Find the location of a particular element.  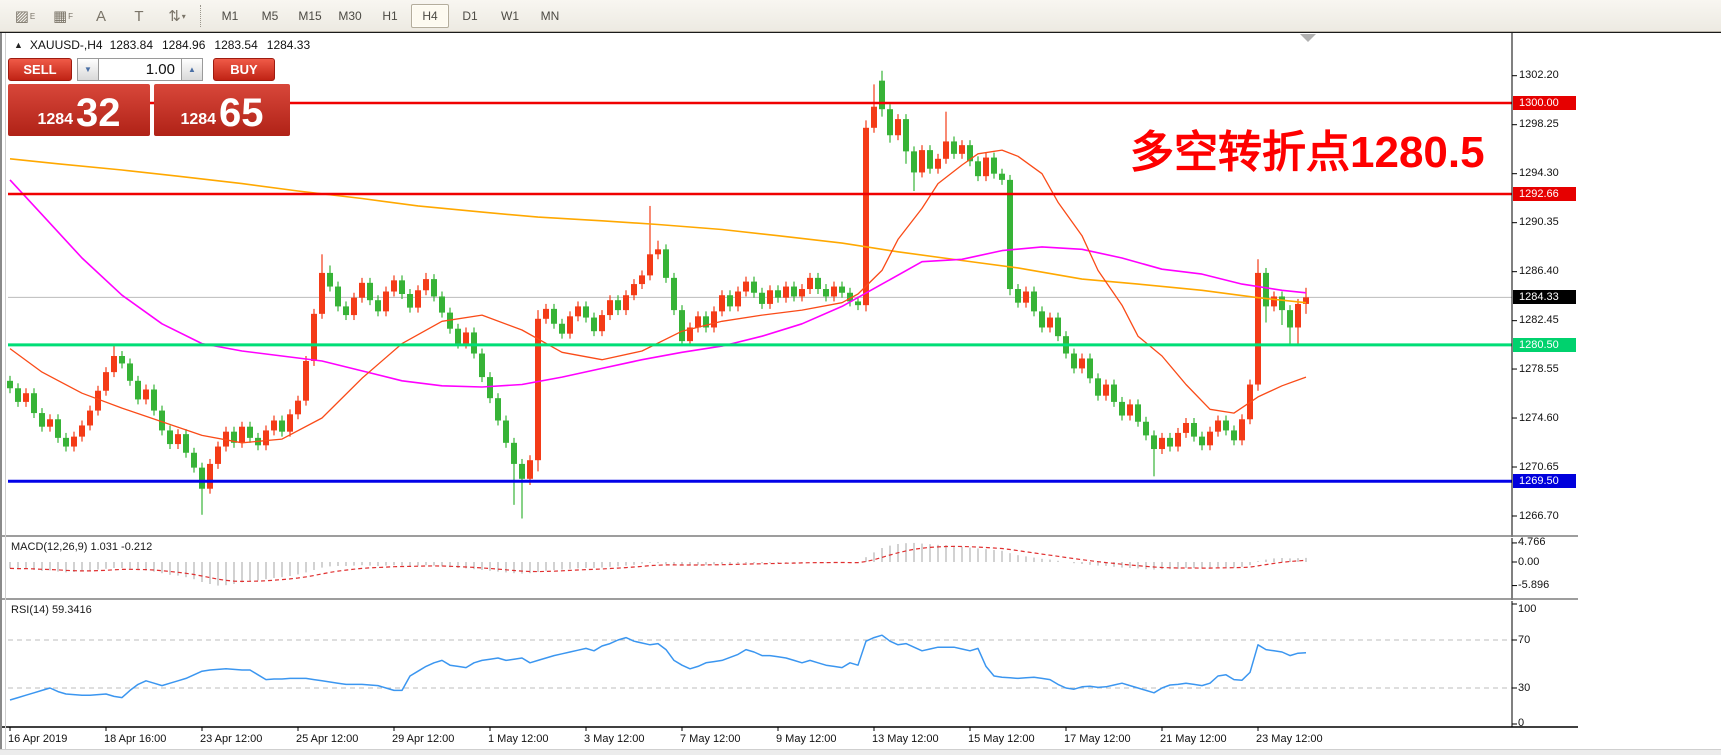

rsi-axis-tick-label: 0 is located at coordinates (1521, 723).